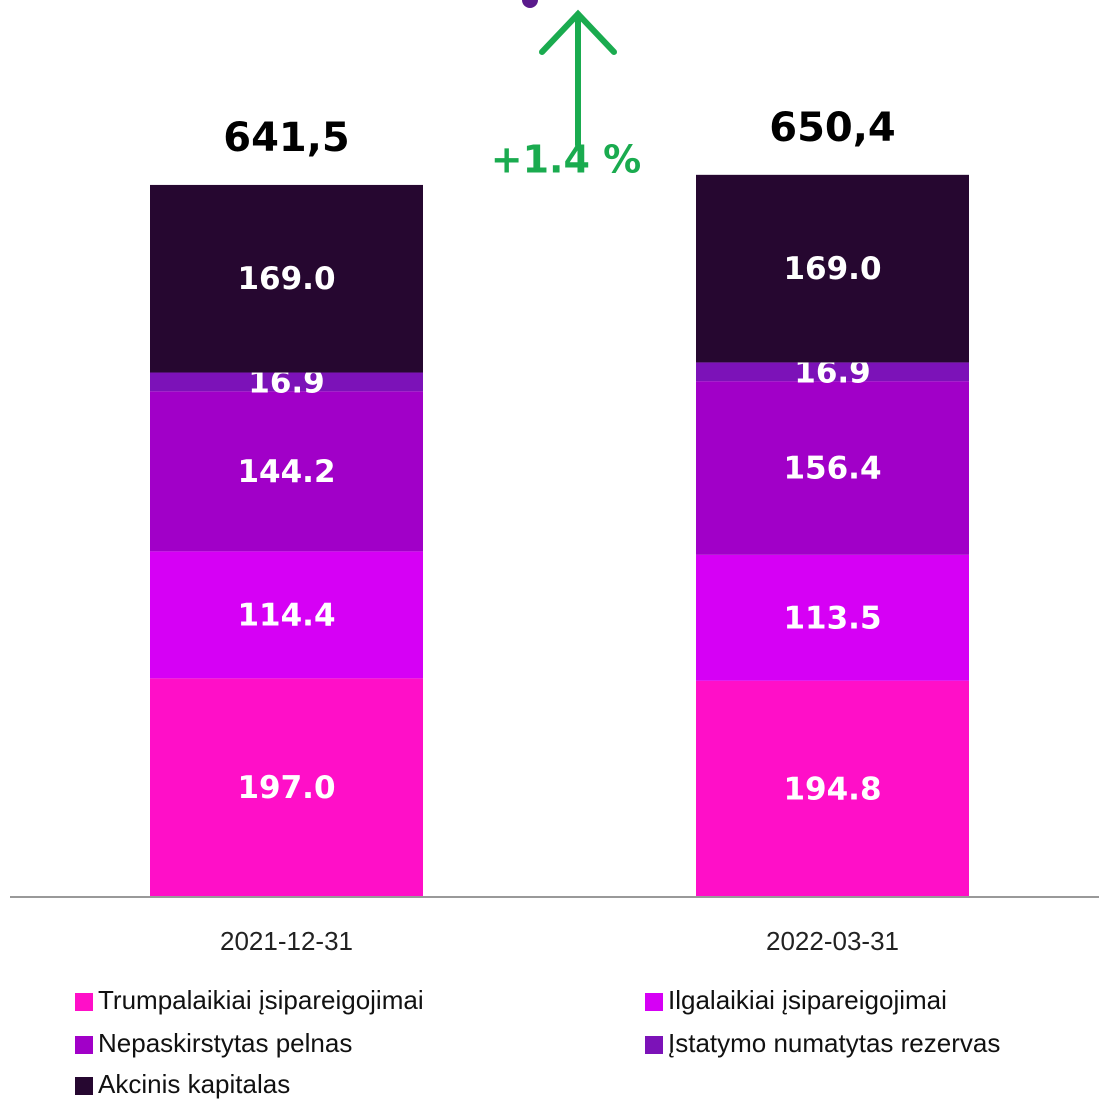 This screenshot has height=1101, width=1099. I want to click on value-label: 156.4, so click(832, 468).